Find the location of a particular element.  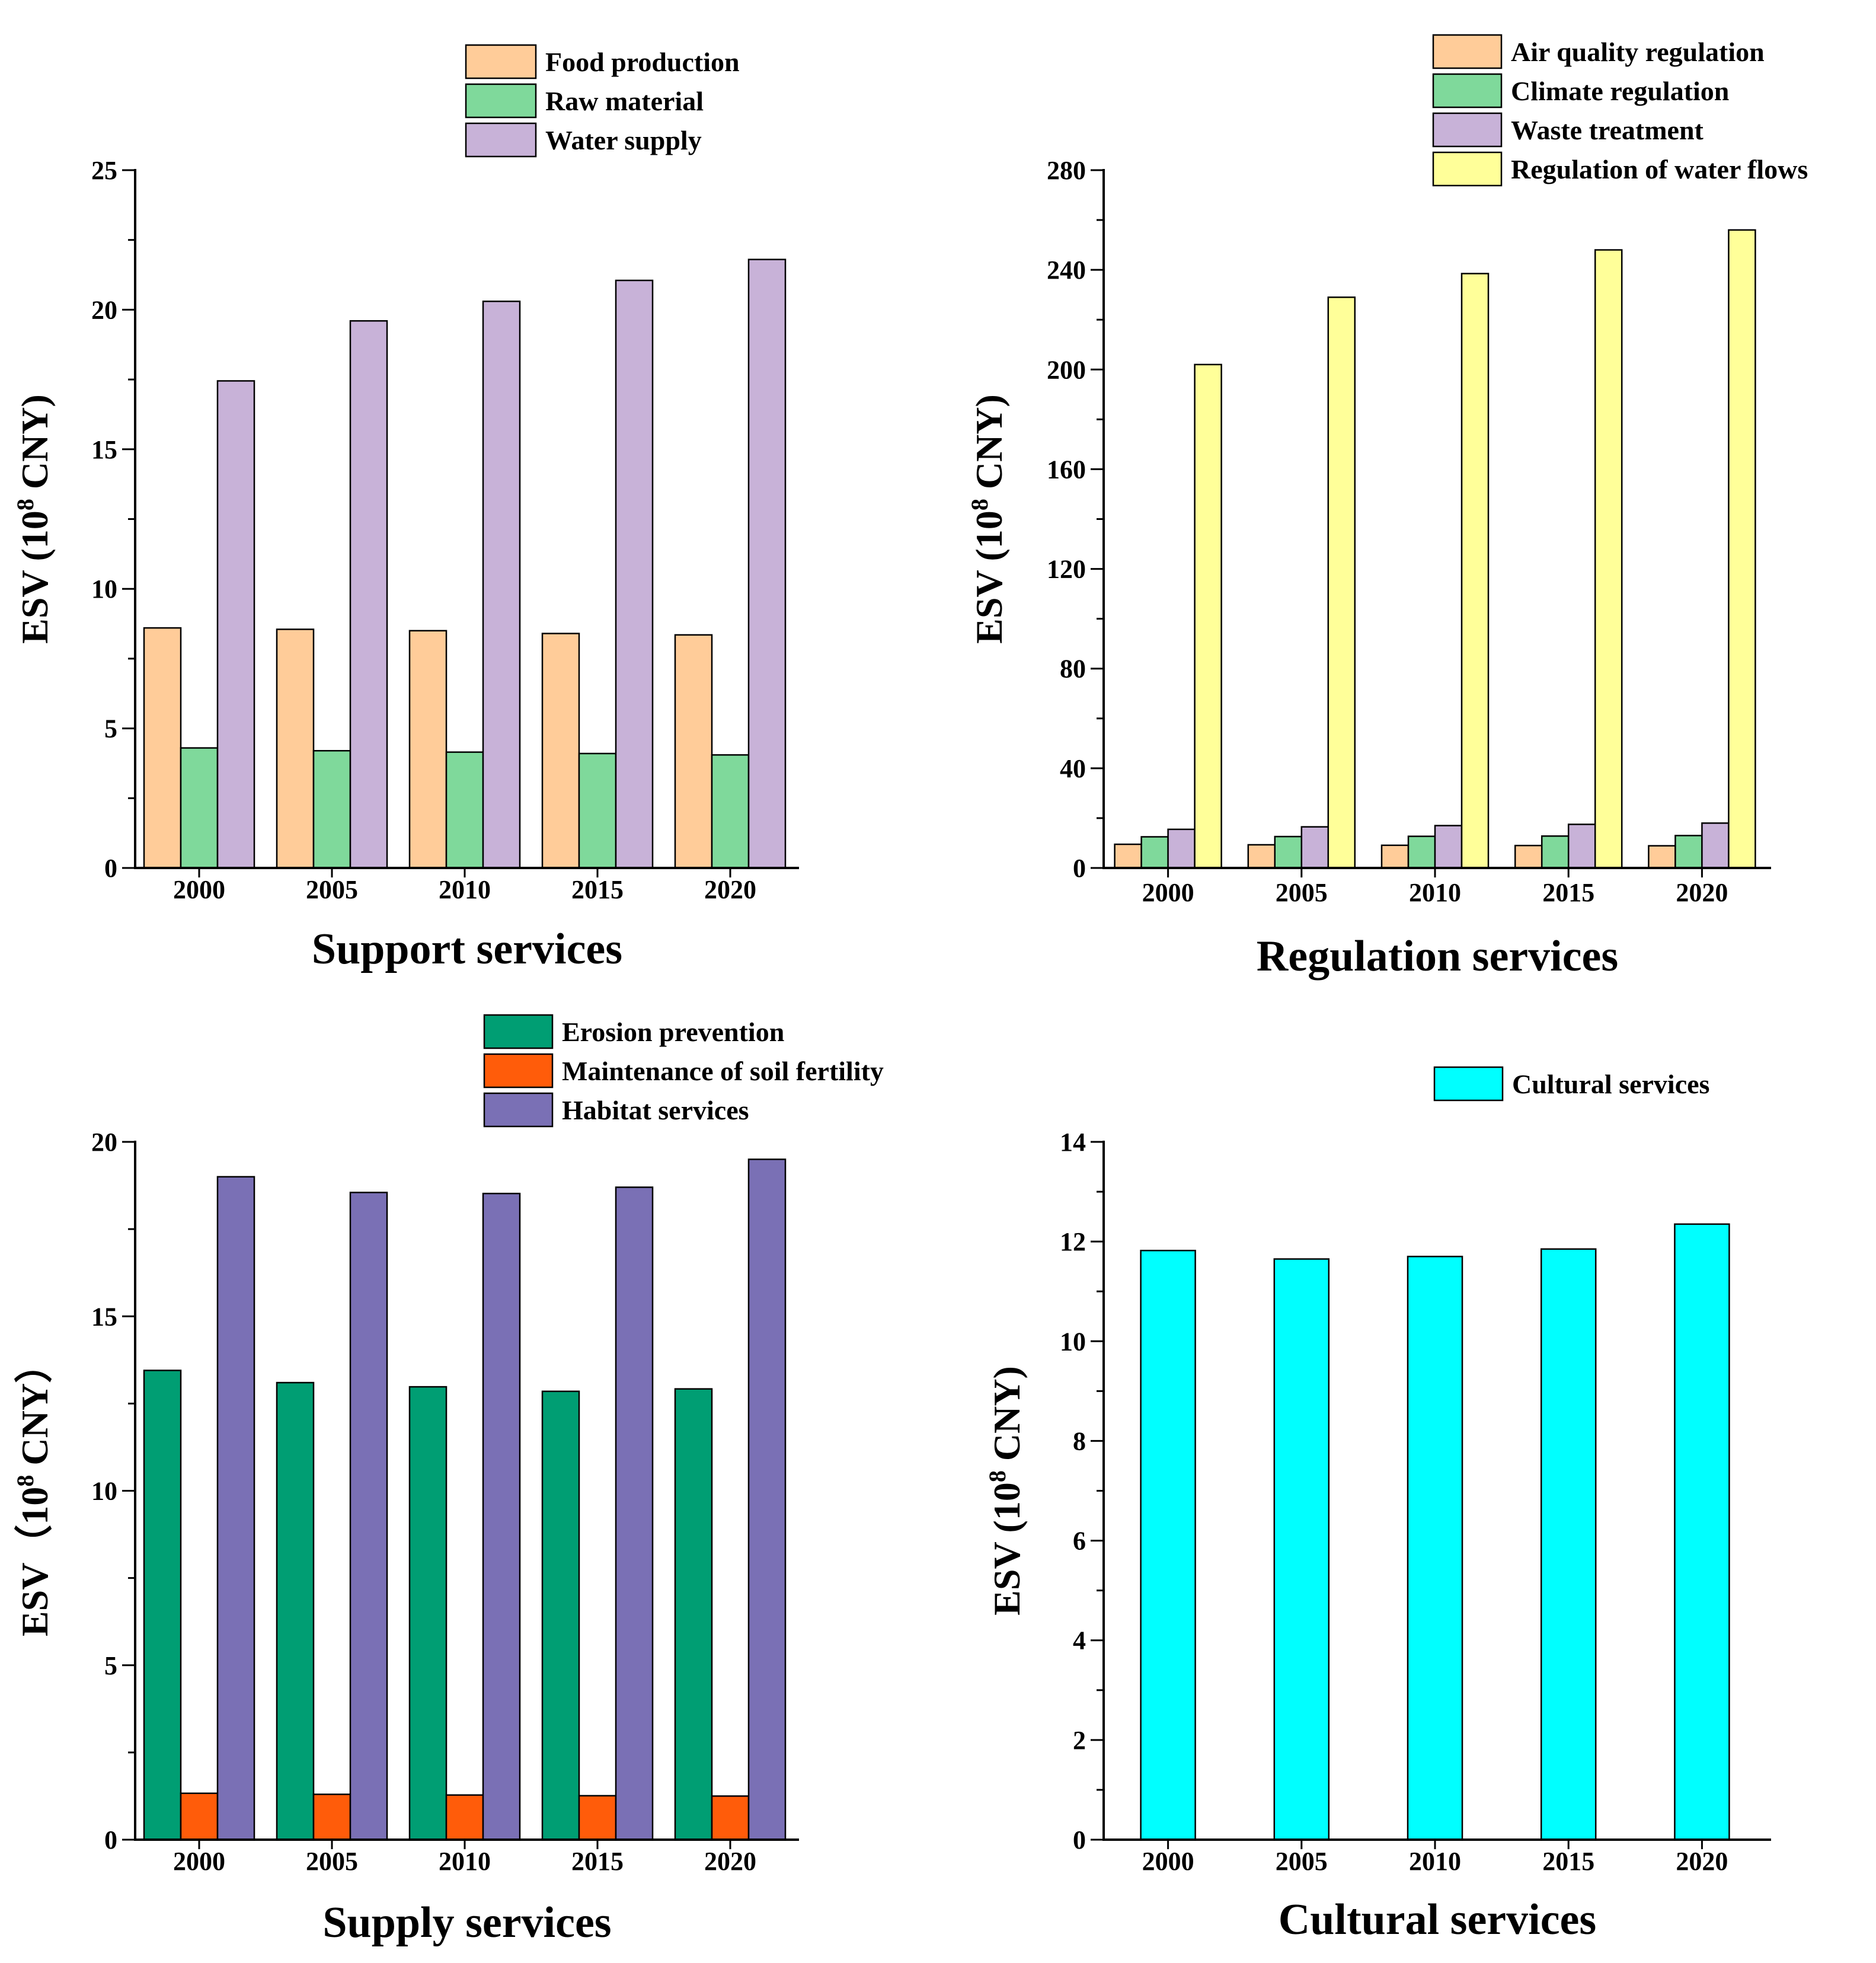

bar-food-production-2005 is located at coordinates (295, 748).